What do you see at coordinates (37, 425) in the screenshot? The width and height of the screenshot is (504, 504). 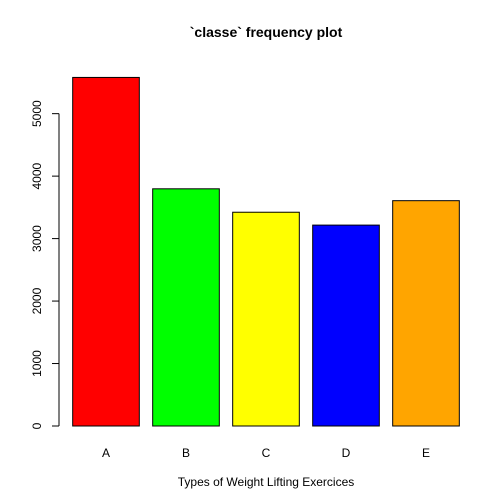 I see `y-tick-label: 0` at bounding box center [37, 425].